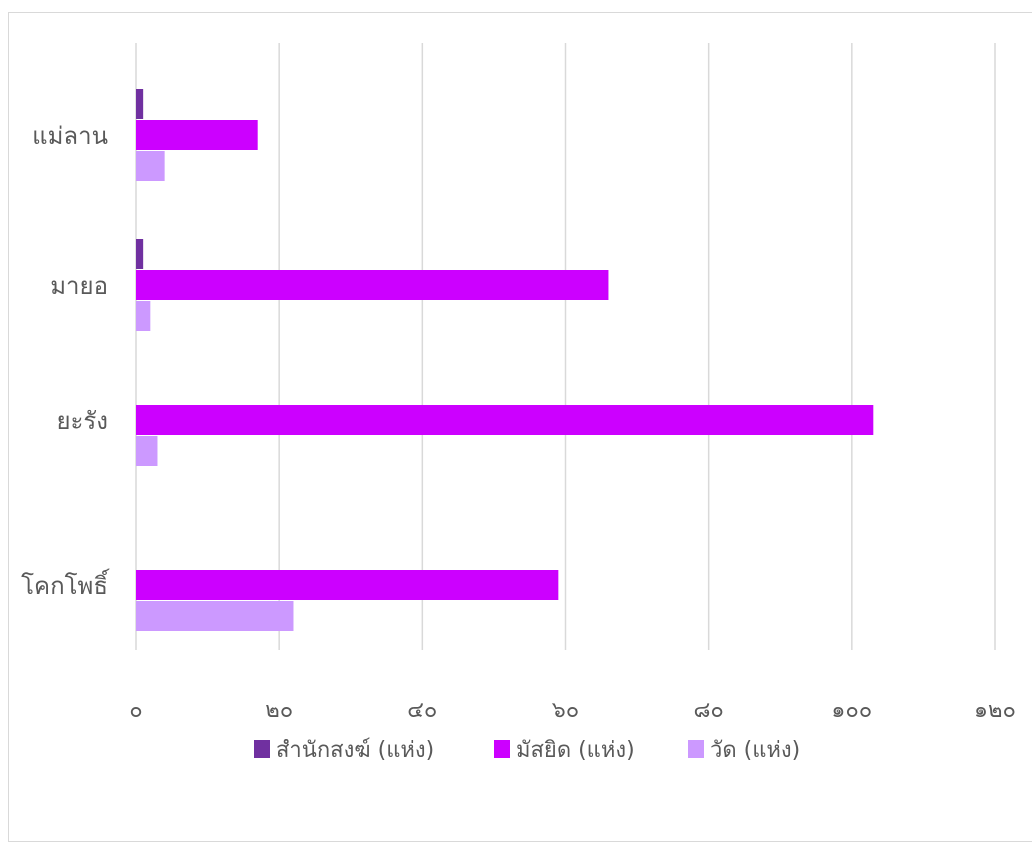  I want to click on x-tick-labels: ๐ ๒๐ ๔๐ ๖๐ ๘๐ ๑๐๐ ๑๒๐, so click(572, 710).